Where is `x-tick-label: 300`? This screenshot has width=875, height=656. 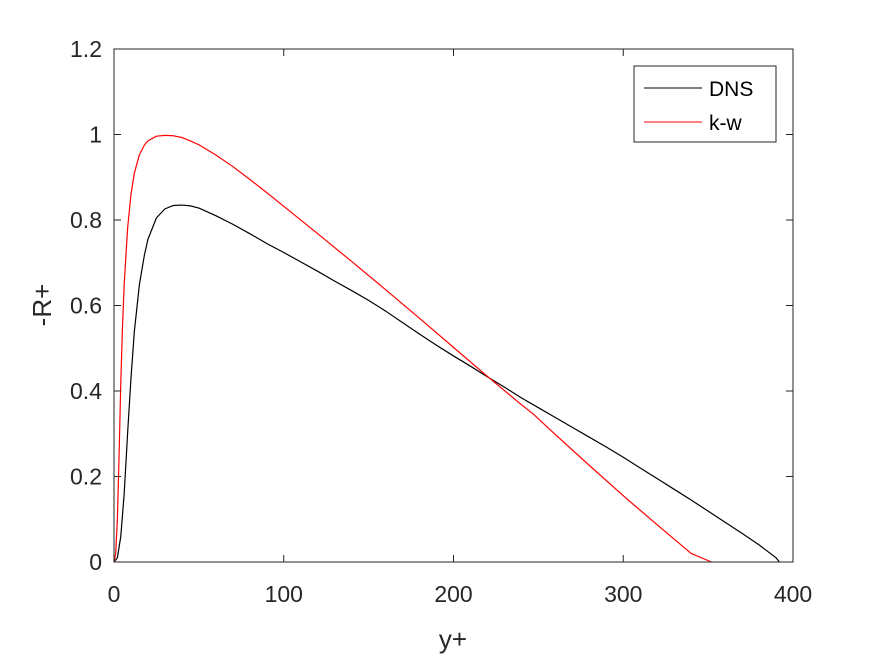
x-tick-label: 300 is located at coordinates (623, 594).